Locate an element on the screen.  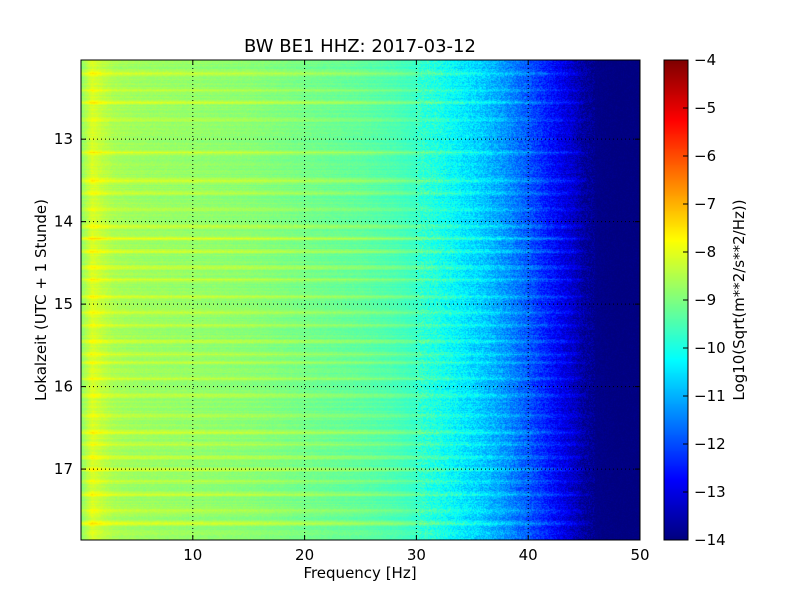
colorbar-tick-label: −11 is located at coordinates (710, 396).